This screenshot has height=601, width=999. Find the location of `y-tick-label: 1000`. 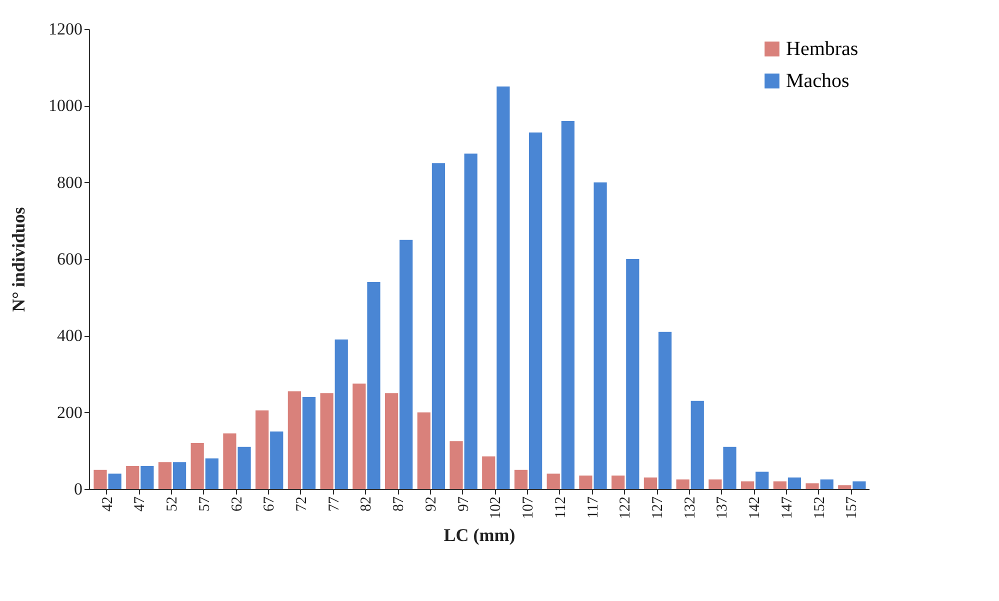

y-tick-label: 1000 is located at coordinates (65, 106).